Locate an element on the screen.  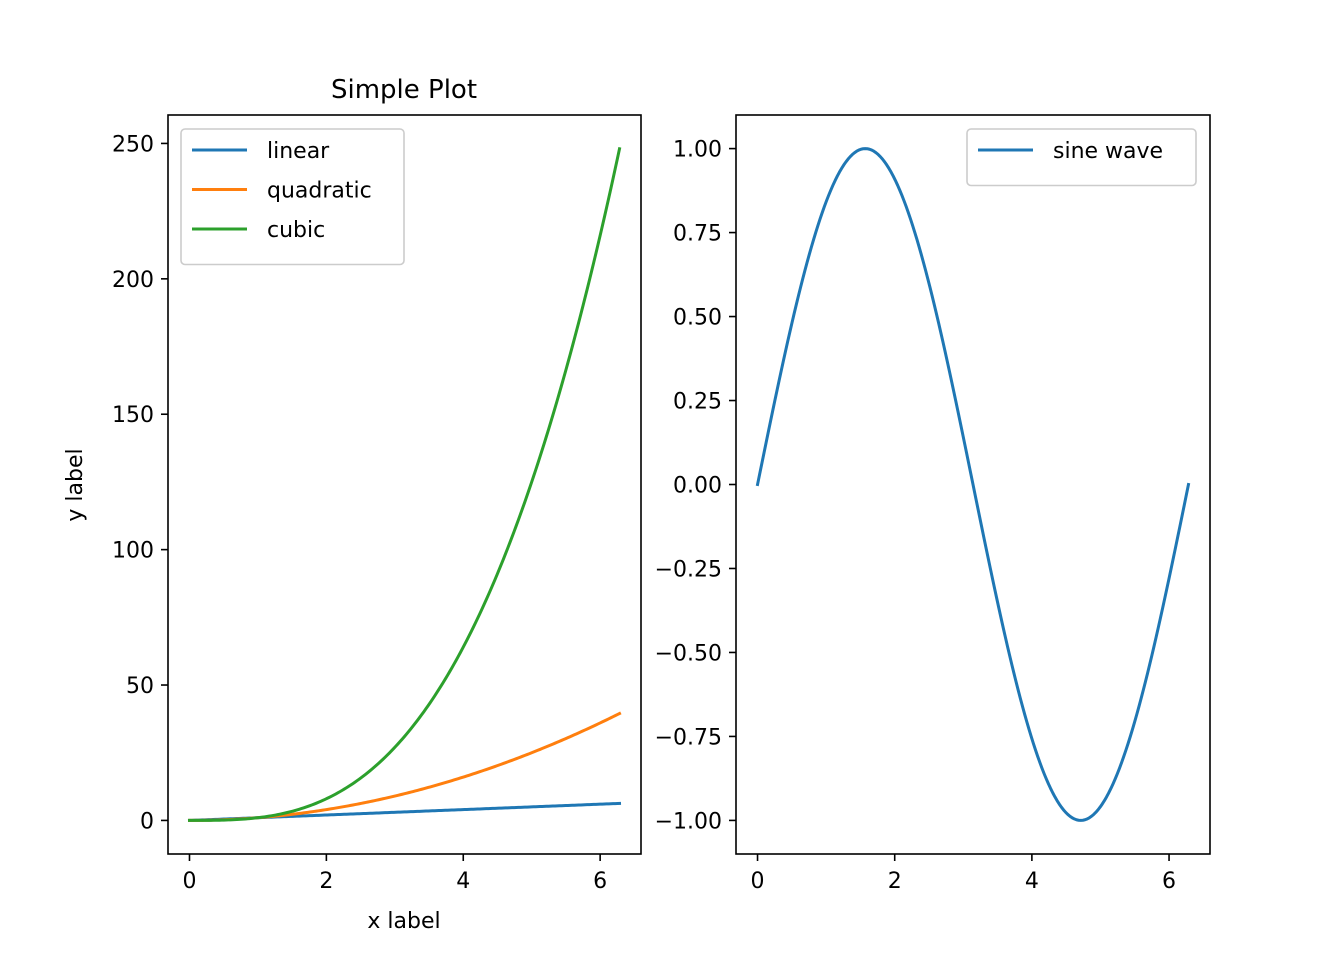
y-tick-label: −0.50 is located at coordinates (688, 653).